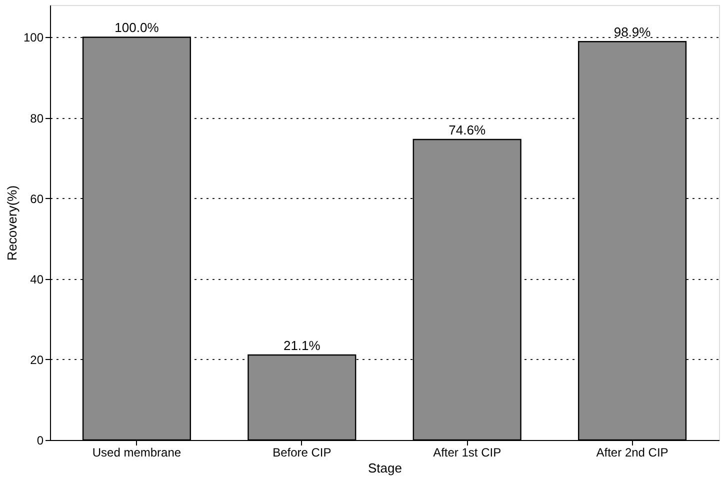 This screenshot has width=724, height=480. Describe the element at coordinates (137, 28) in the screenshot. I see `data-label: 100.0%` at that location.